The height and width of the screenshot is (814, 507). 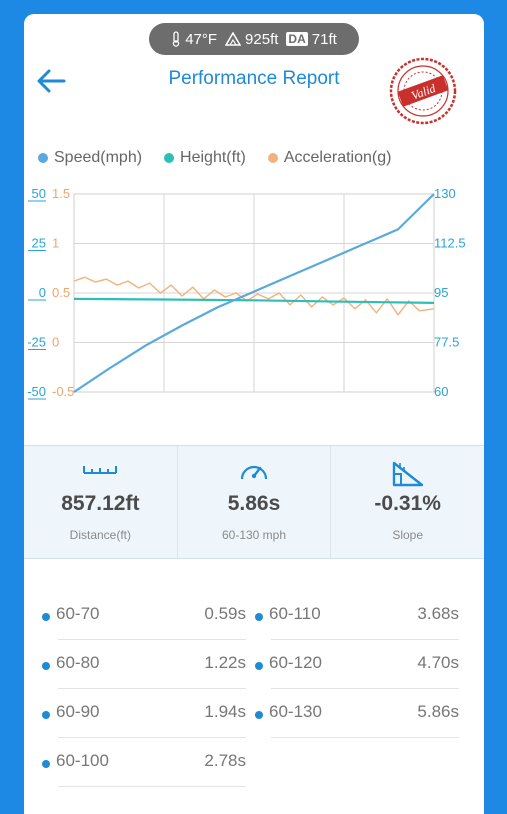 I want to click on split-time: 5.86s, so click(x=438, y=711).